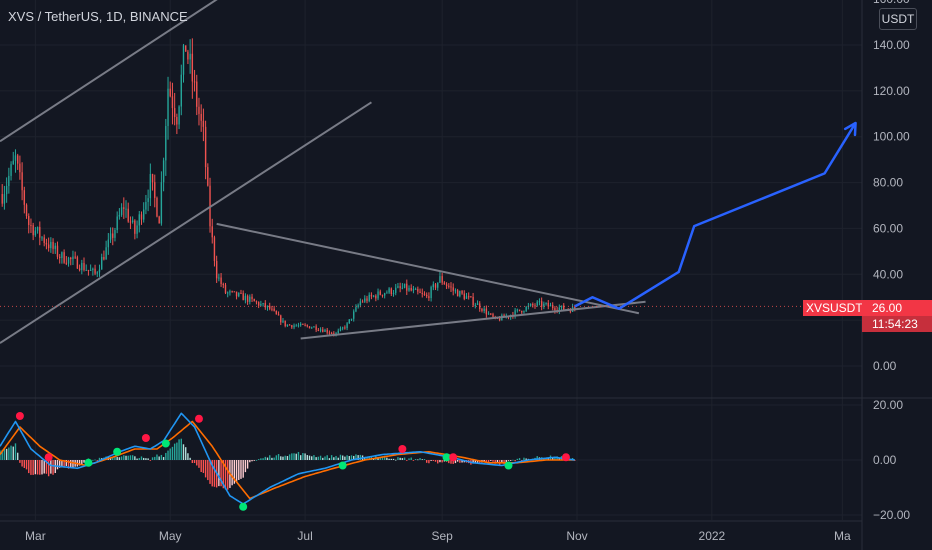 The width and height of the screenshot is (932, 550). I want to click on macd-pane, so click(288, 461).